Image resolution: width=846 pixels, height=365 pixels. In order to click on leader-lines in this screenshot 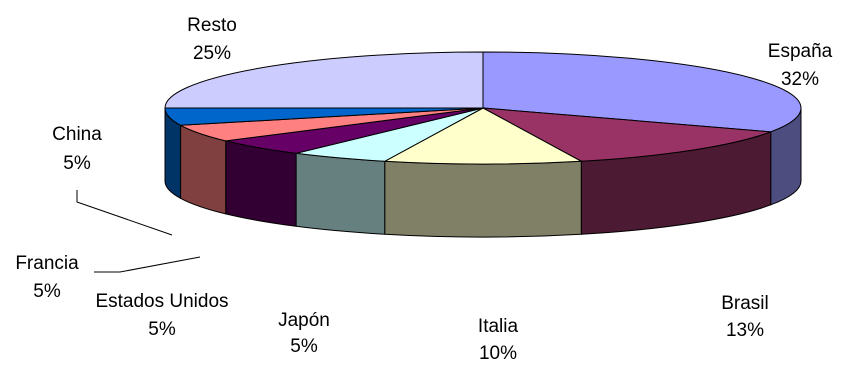, I will do `click(138, 231)`.